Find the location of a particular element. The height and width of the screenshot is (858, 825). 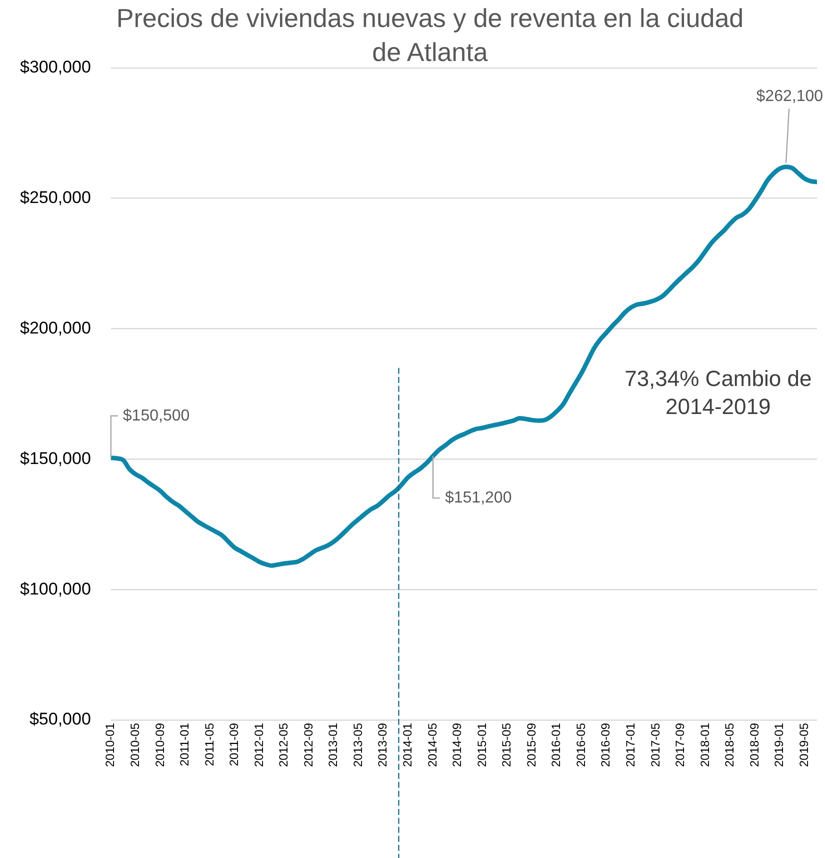

x-tick-label: 2015-01 is located at coordinates (481, 745).